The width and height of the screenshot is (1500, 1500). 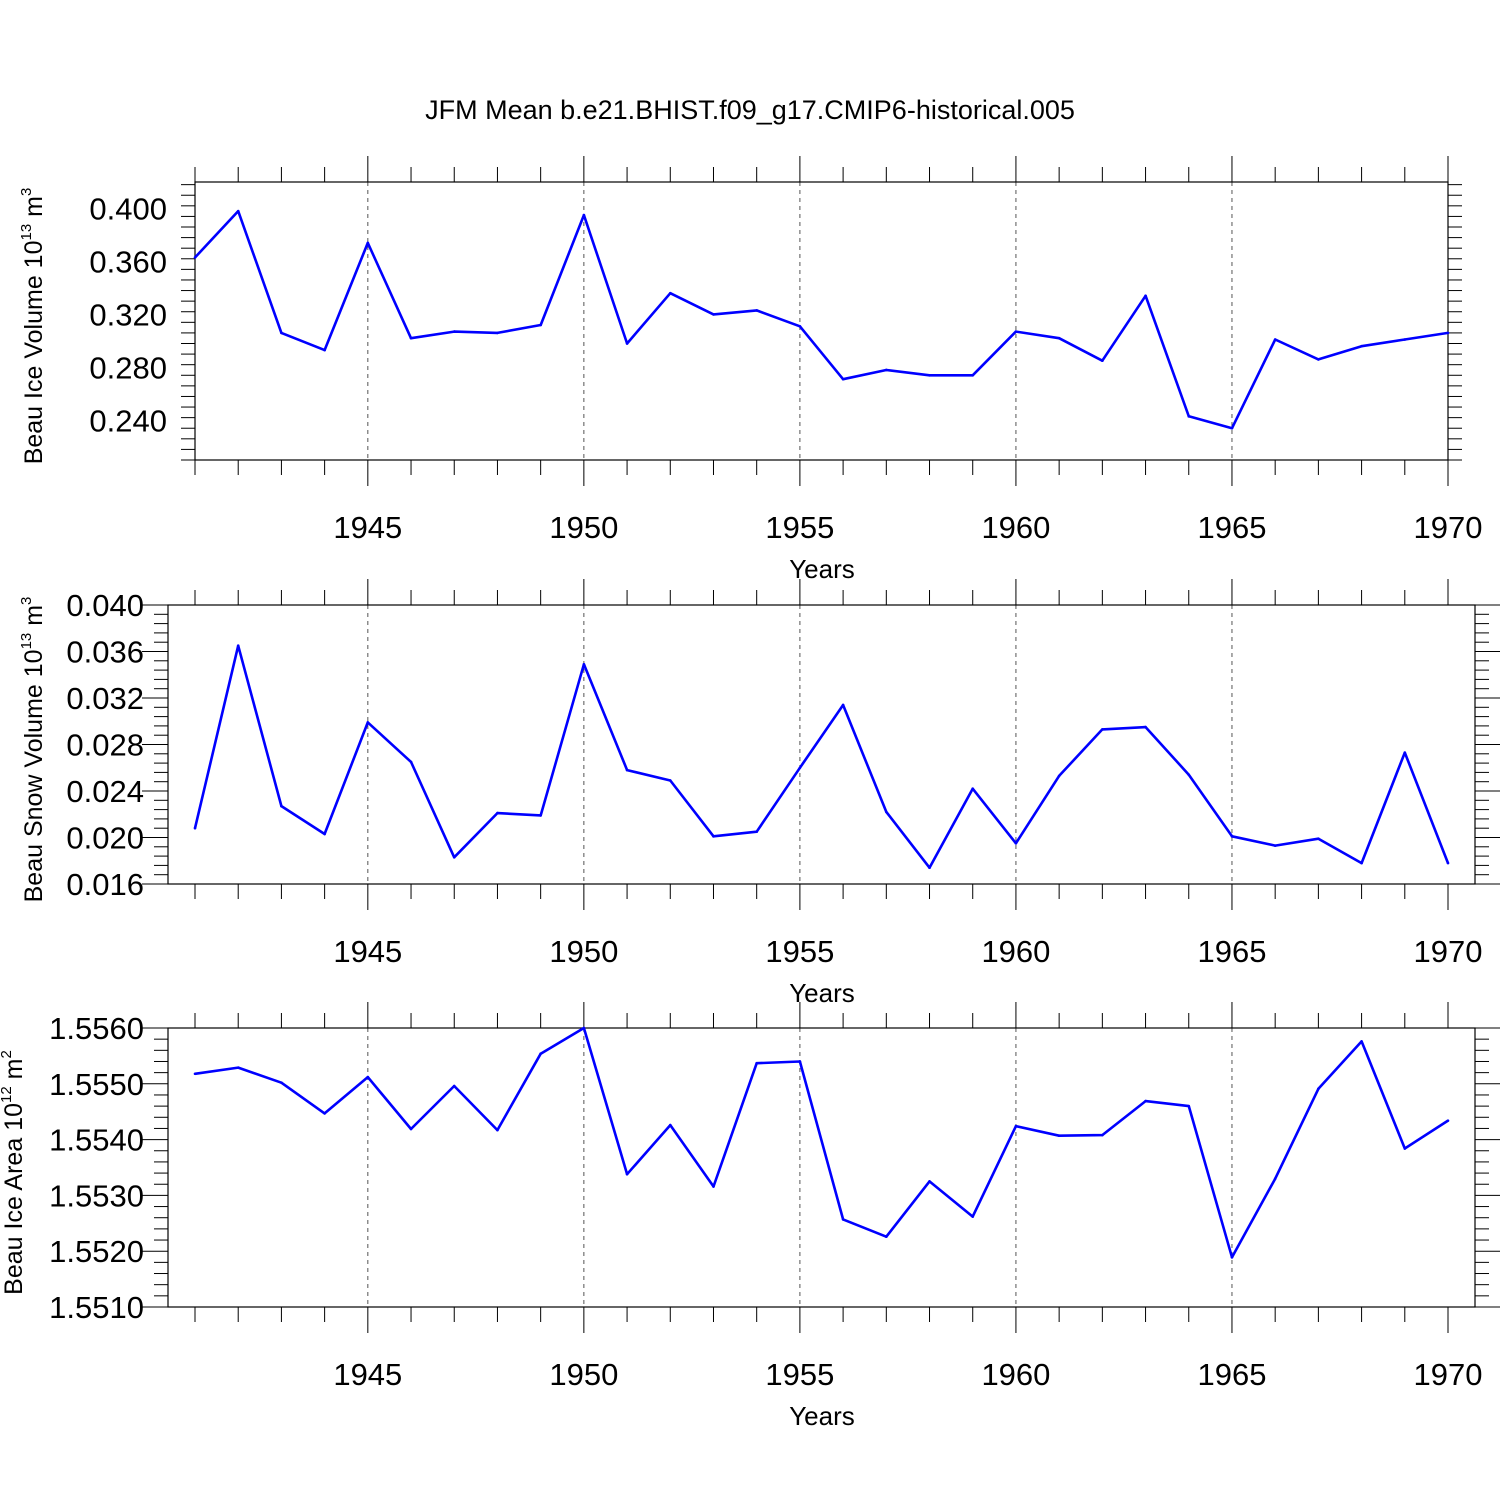 I want to click on y-tick-label: 0.032, so click(x=105, y=698).